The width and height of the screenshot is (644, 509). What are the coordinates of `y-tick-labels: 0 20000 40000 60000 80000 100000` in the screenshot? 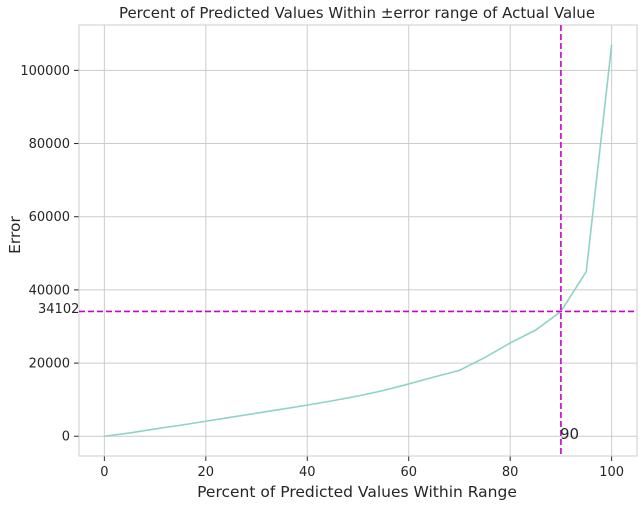 It's located at (45, 254).